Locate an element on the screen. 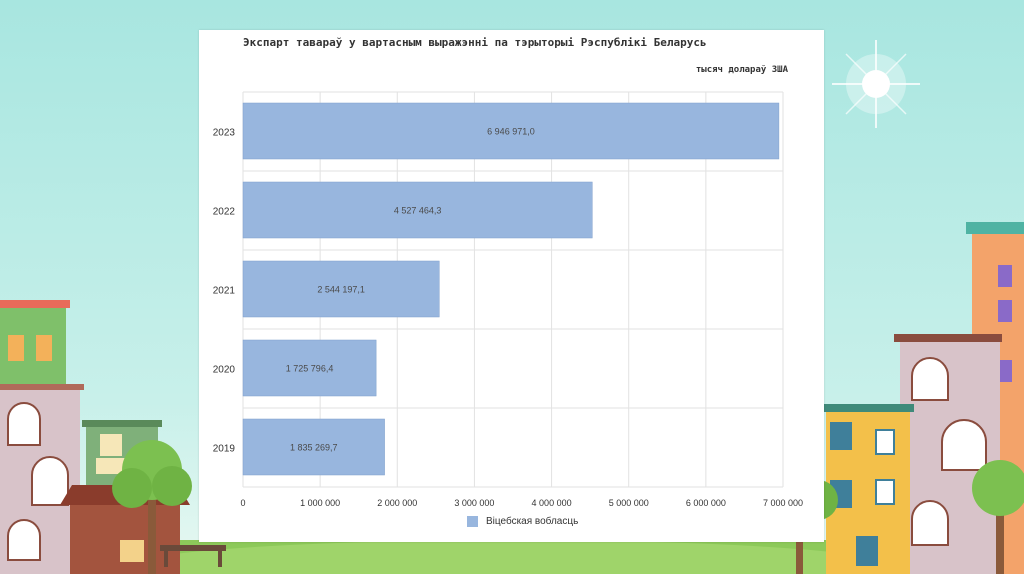 Image resolution: width=1024 pixels, height=574 pixels. bar-2019 is located at coordinates (313, 447).